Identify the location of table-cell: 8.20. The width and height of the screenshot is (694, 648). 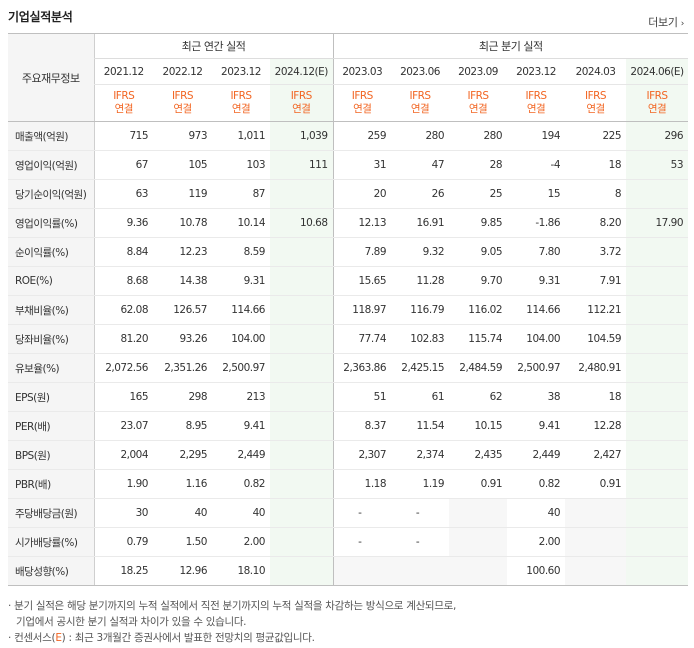
(596, 223).